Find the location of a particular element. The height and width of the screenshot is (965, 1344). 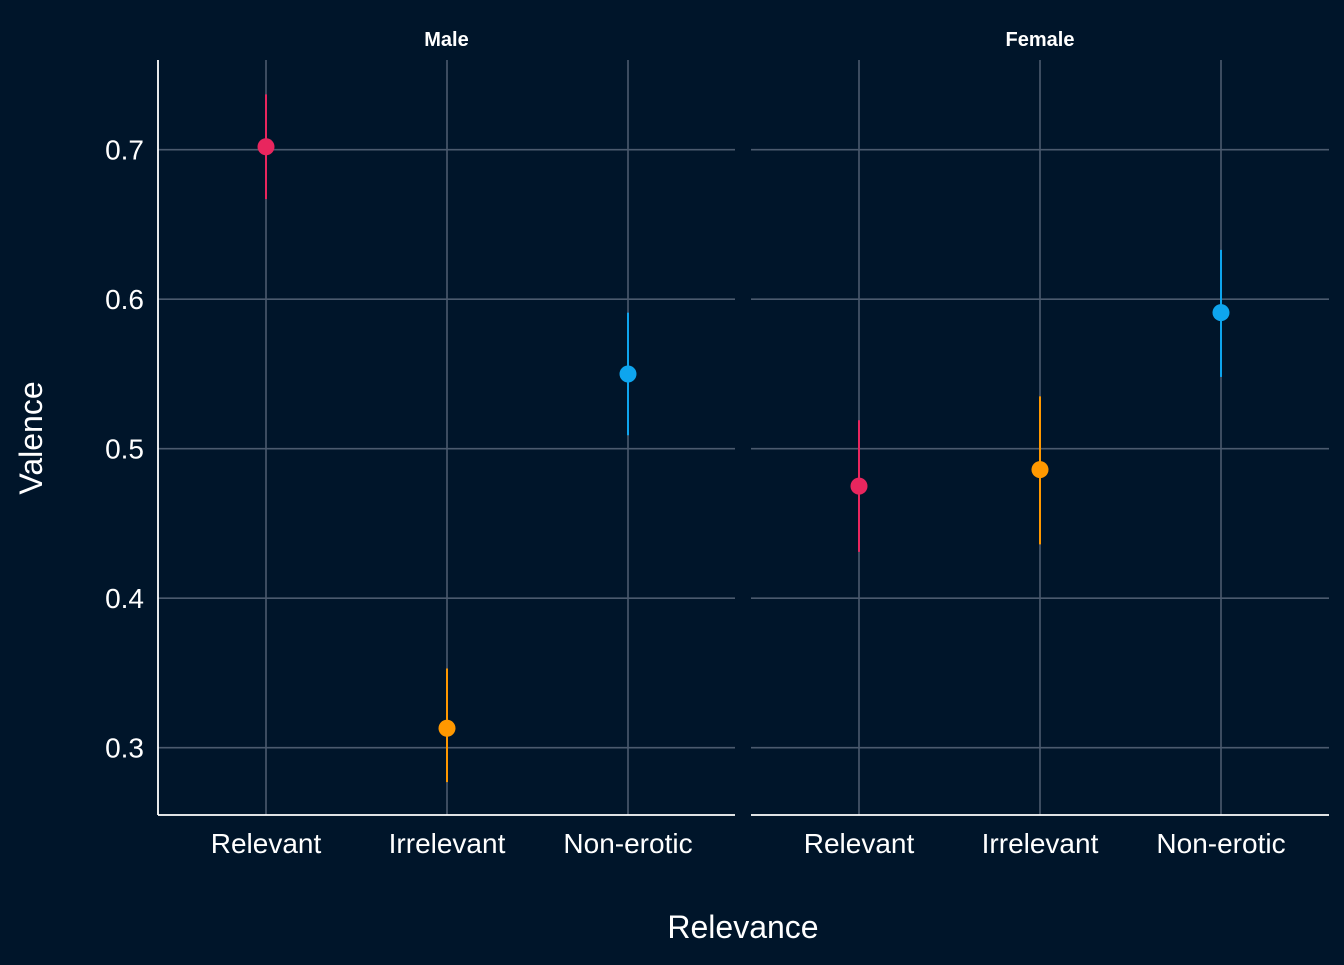

y-tick-label: 0.3 is located at coordinates (124, 748).